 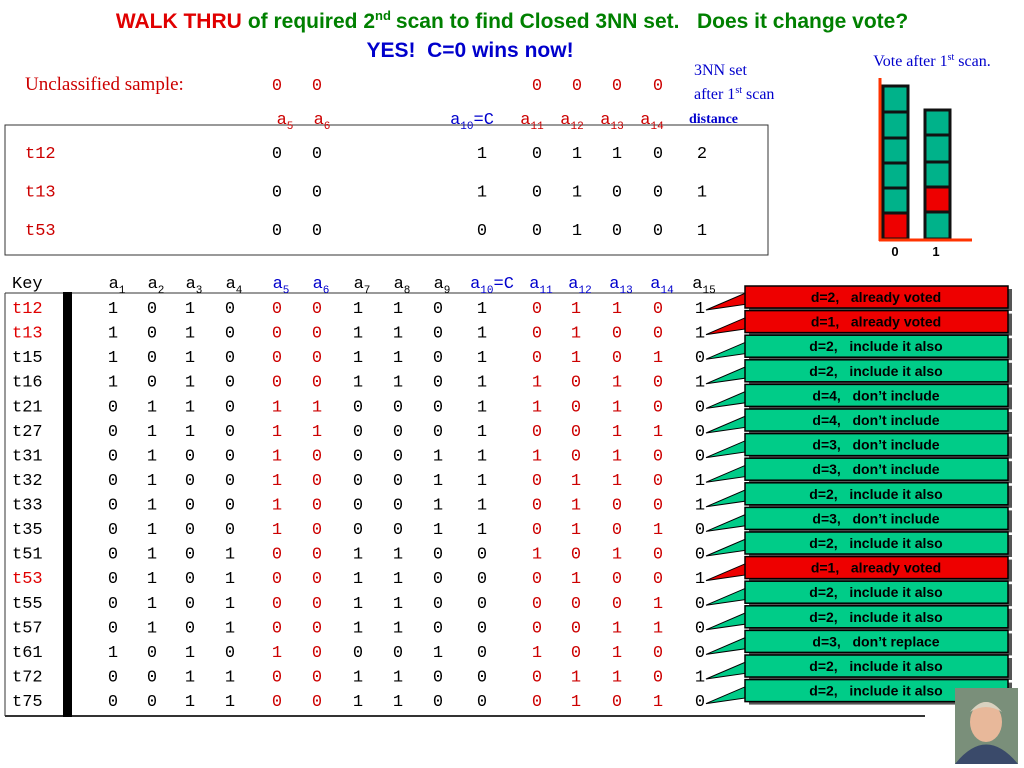 What do you see at coordinates (713, 119) in the screenshot?
I see `distance-label: distance` at bounding box center [713, 119].